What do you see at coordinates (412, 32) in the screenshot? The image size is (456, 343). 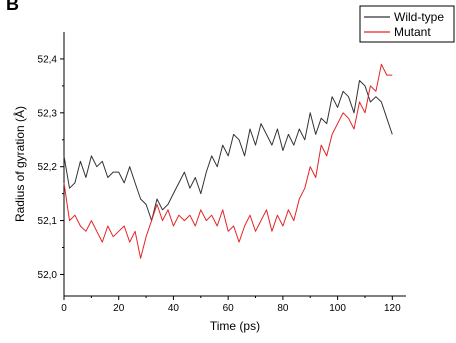 I see `legend-label: Mutant` at bounding box center [412, 32].